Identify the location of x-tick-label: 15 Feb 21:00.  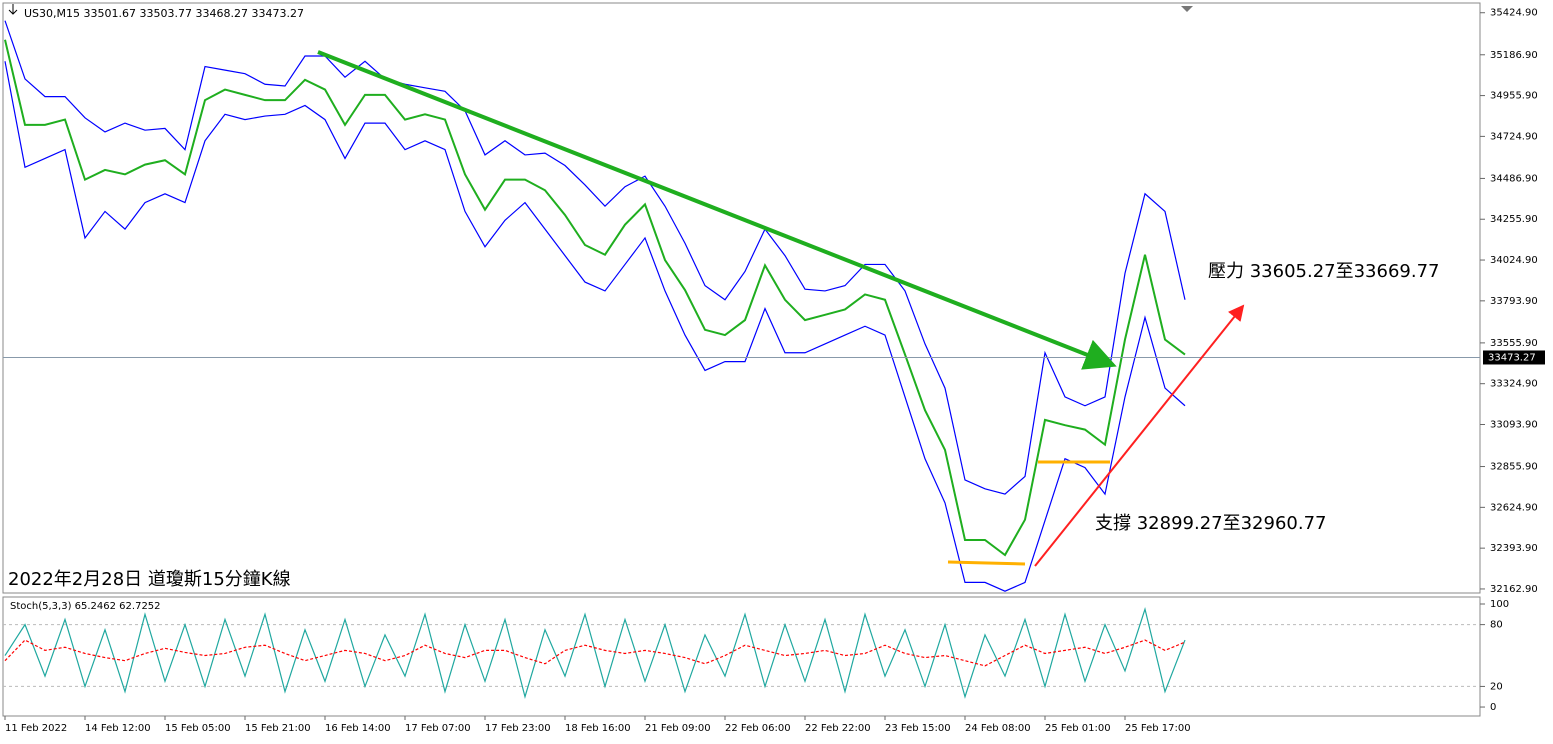
(278, 728).